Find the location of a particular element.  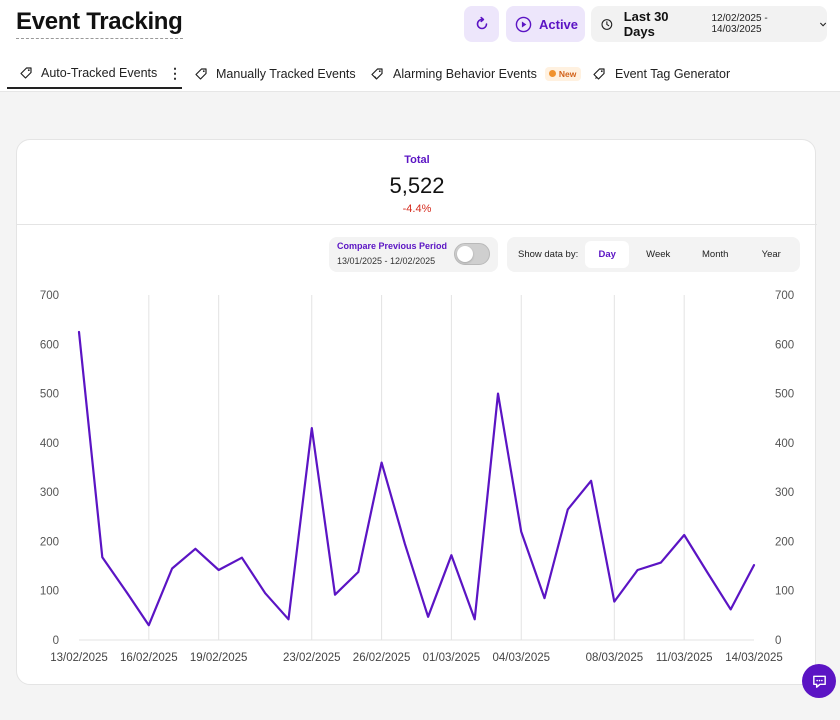

x-tick-label: 08/03/2025 is located at coordinates (615, 658).